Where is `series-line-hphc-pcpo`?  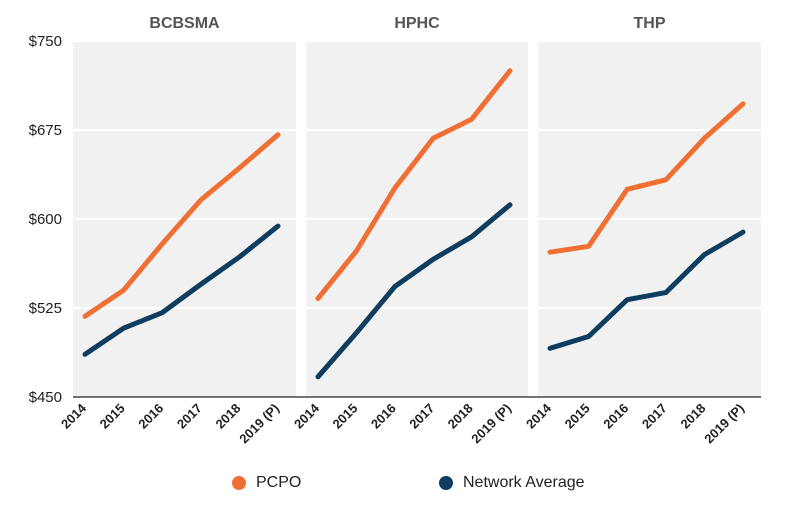
series-line-hphc-pcpo is located at coordinates (414, 184).